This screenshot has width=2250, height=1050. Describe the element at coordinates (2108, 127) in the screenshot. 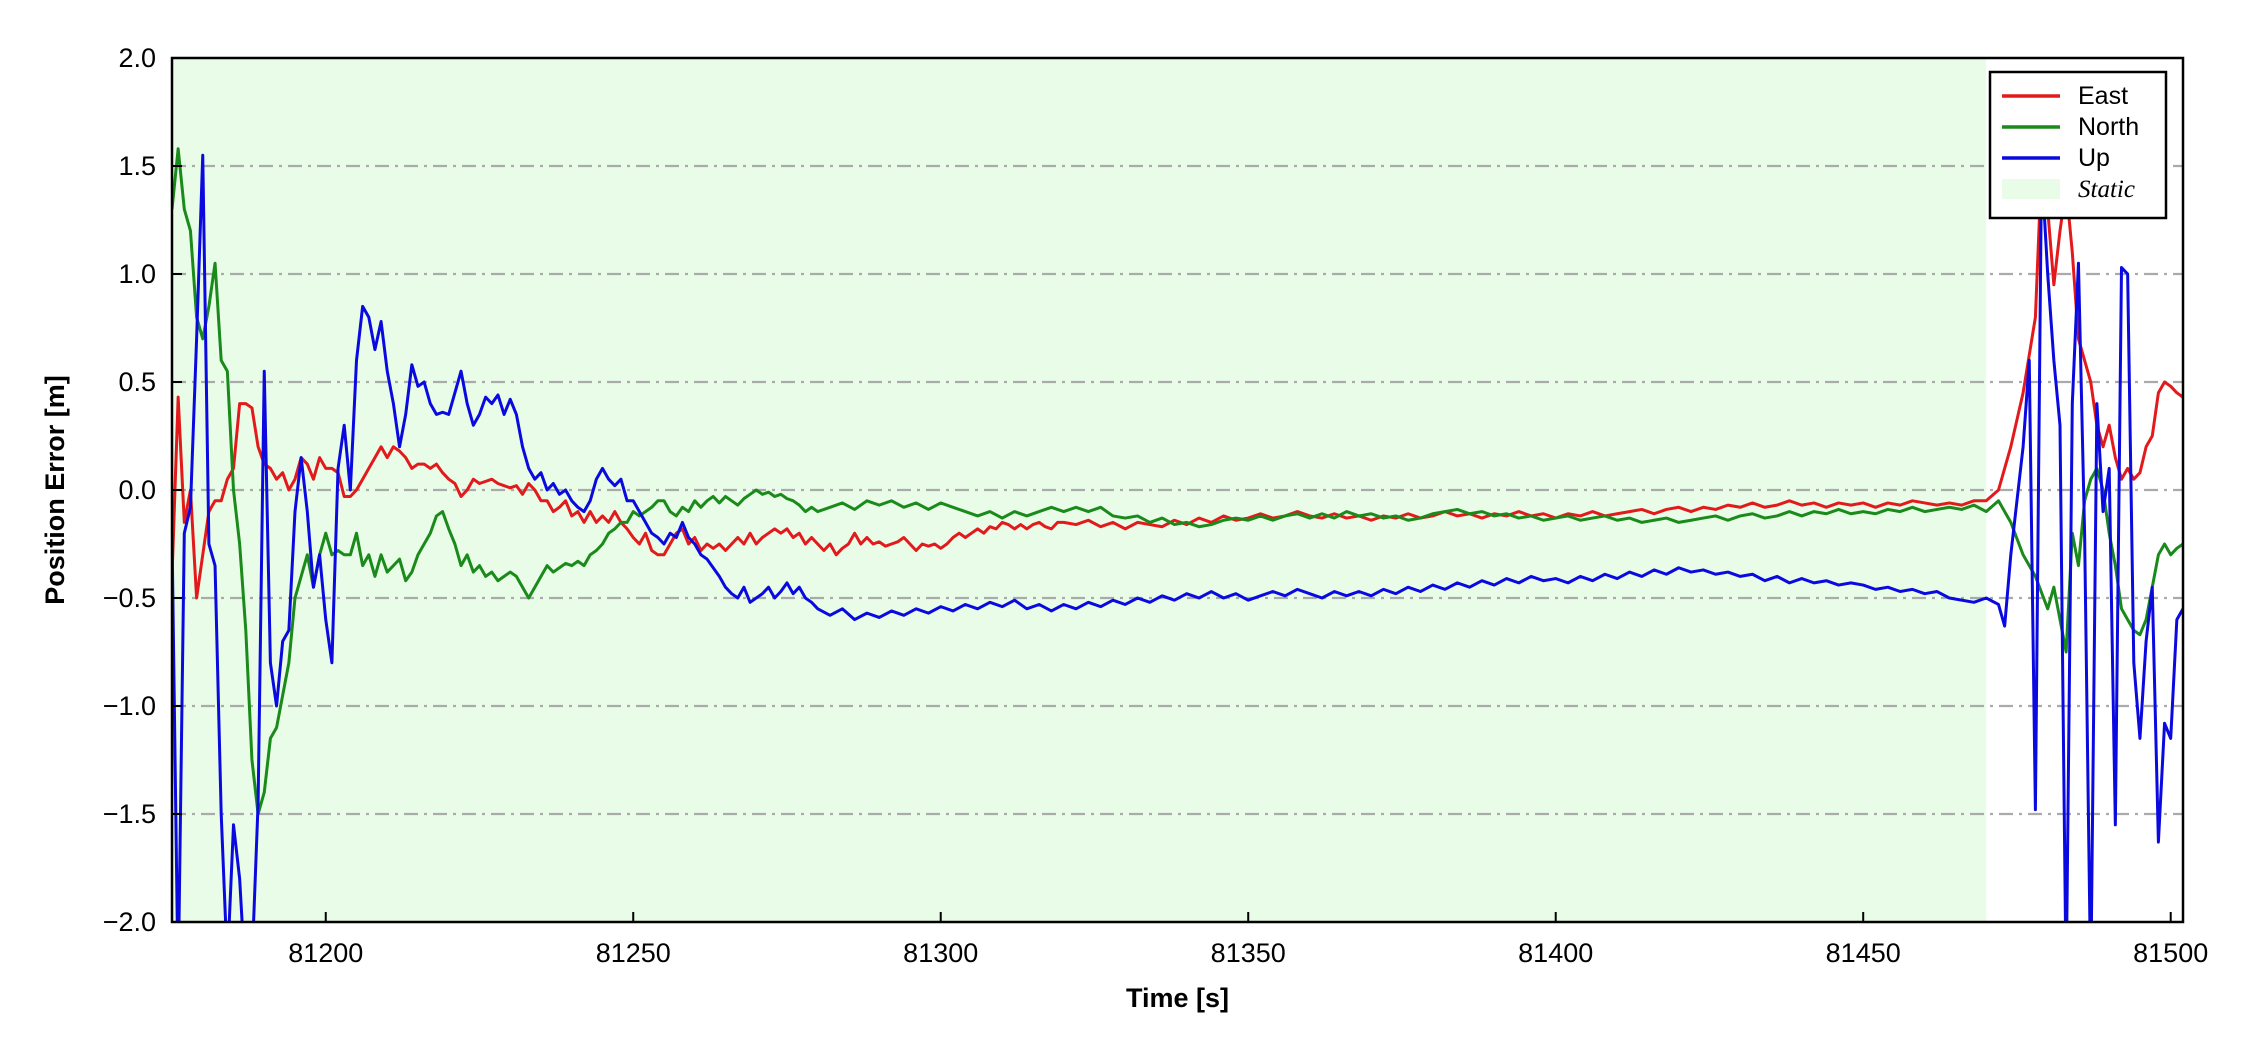

I see `legend-label-north: North` at that location.